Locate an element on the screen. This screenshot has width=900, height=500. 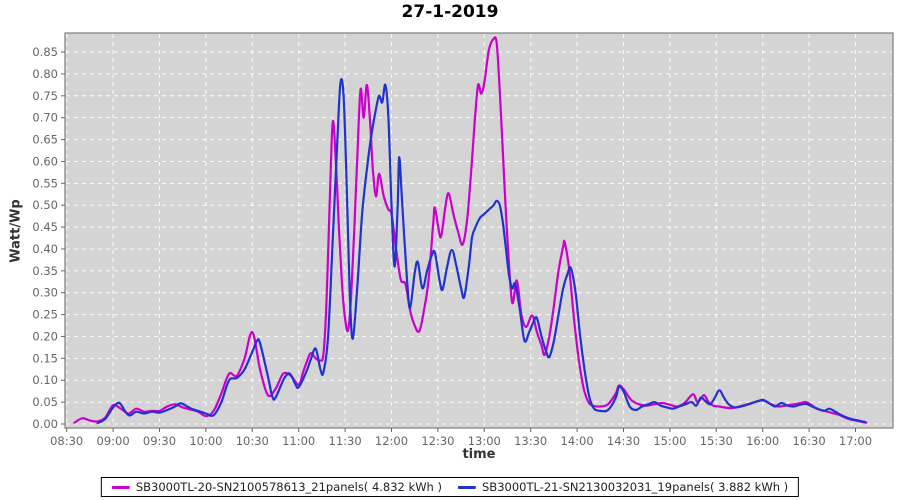
x-tick-label: 14:00 is located at coordinates (577, 441).